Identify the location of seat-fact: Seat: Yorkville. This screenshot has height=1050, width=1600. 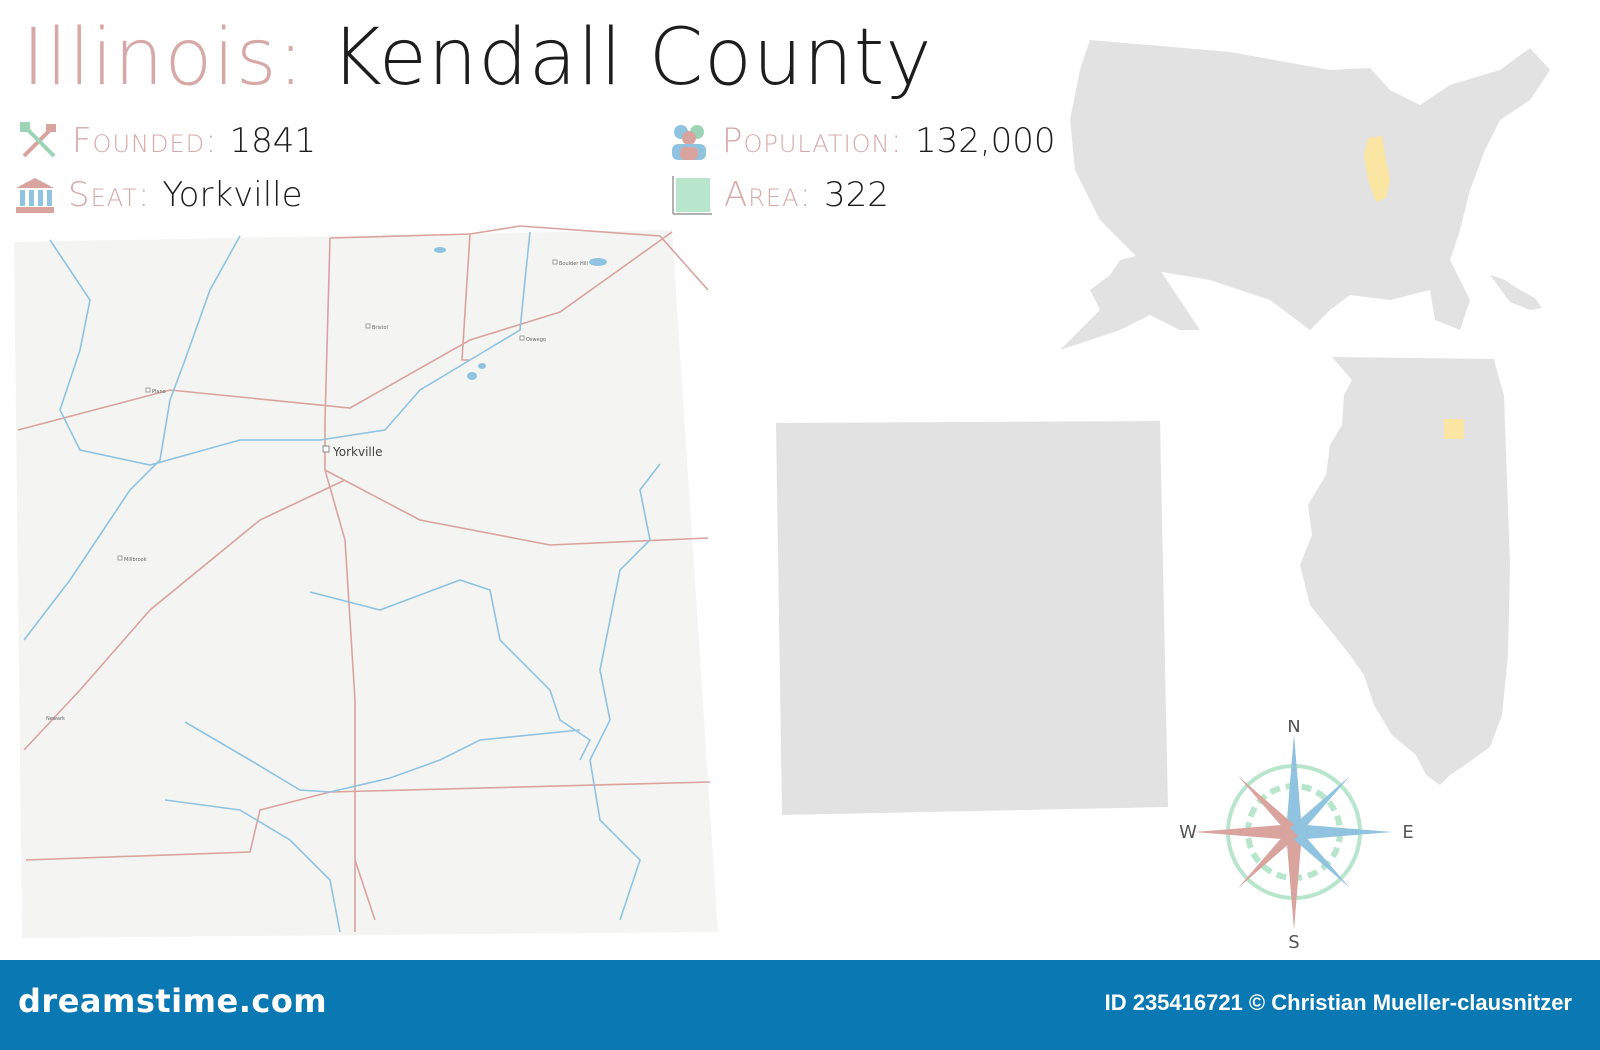
(158, 195).